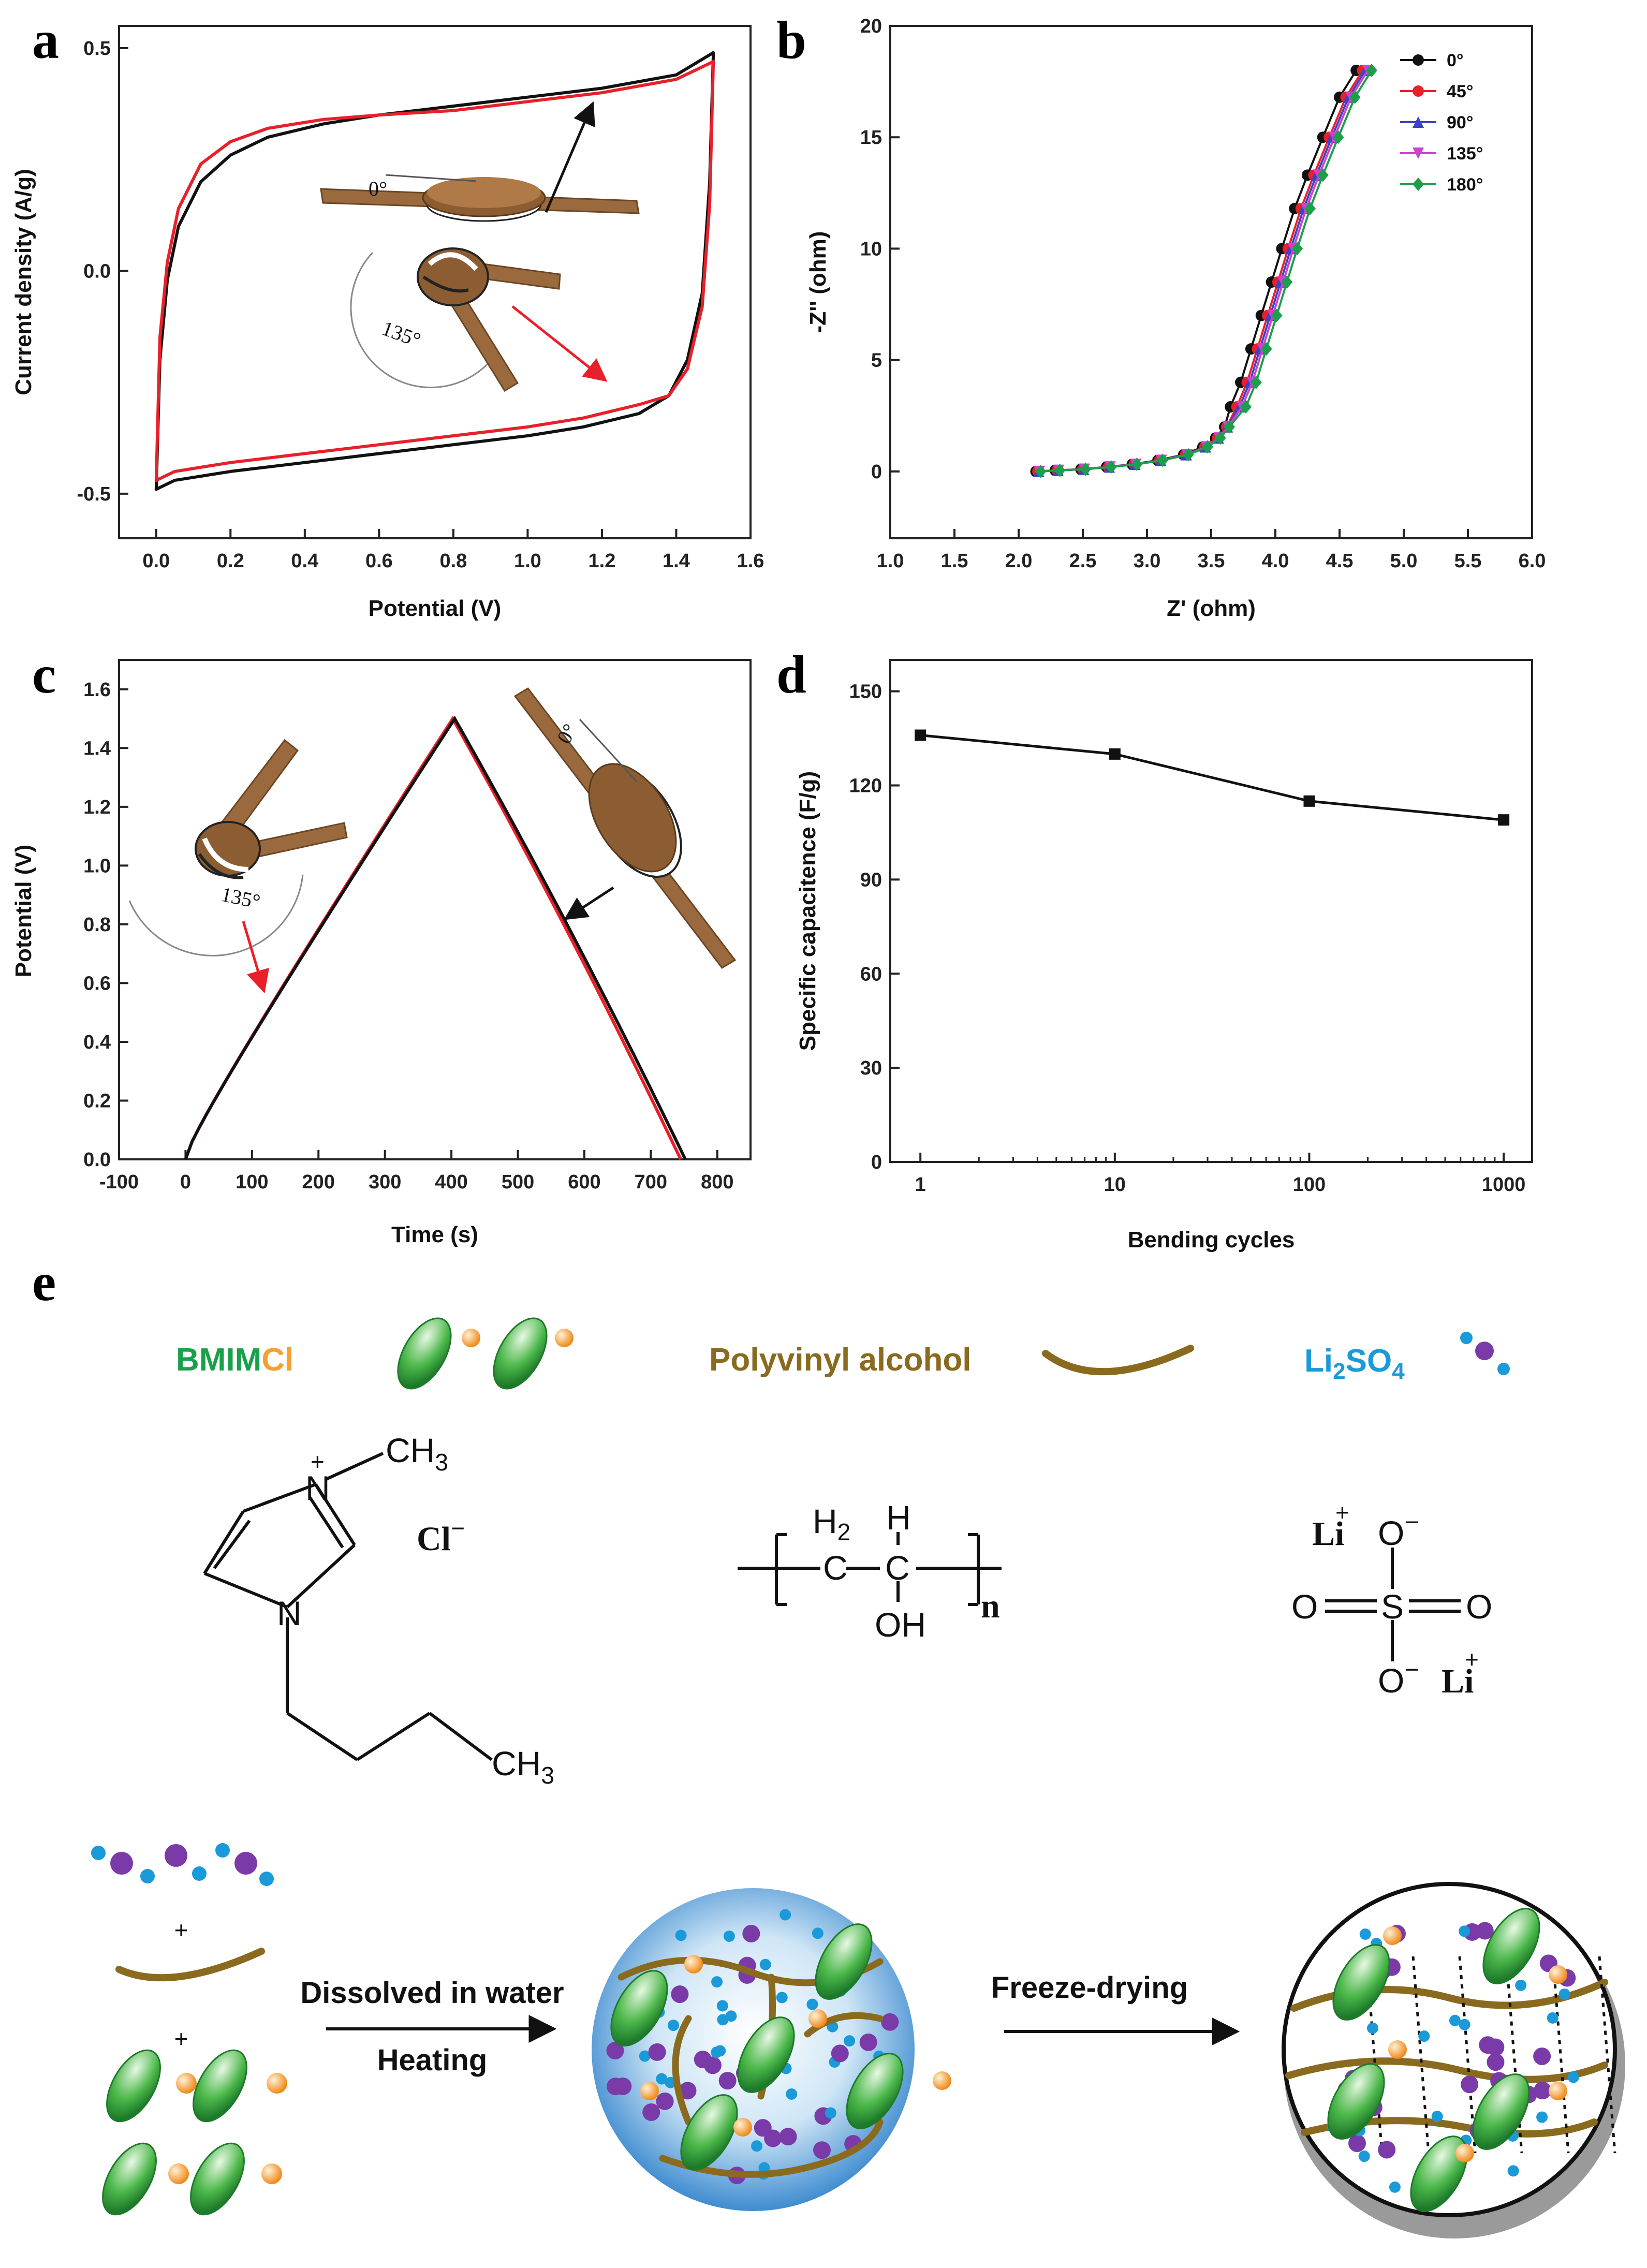 The height and width of the screenshot is (2268, 1647). Describe the element at coordinates (1304, 1606) in the screenshot. I see `li2so4-o-left: O` at that location.